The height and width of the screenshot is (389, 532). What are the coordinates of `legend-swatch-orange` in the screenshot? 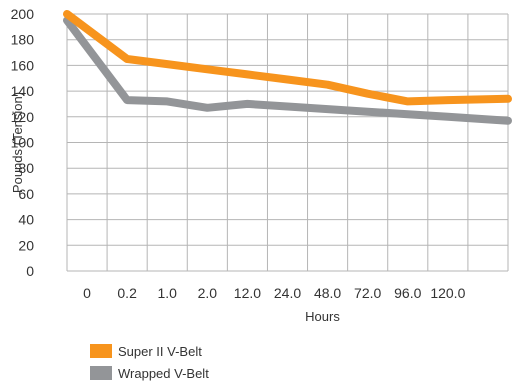 It's located at (101, 351).